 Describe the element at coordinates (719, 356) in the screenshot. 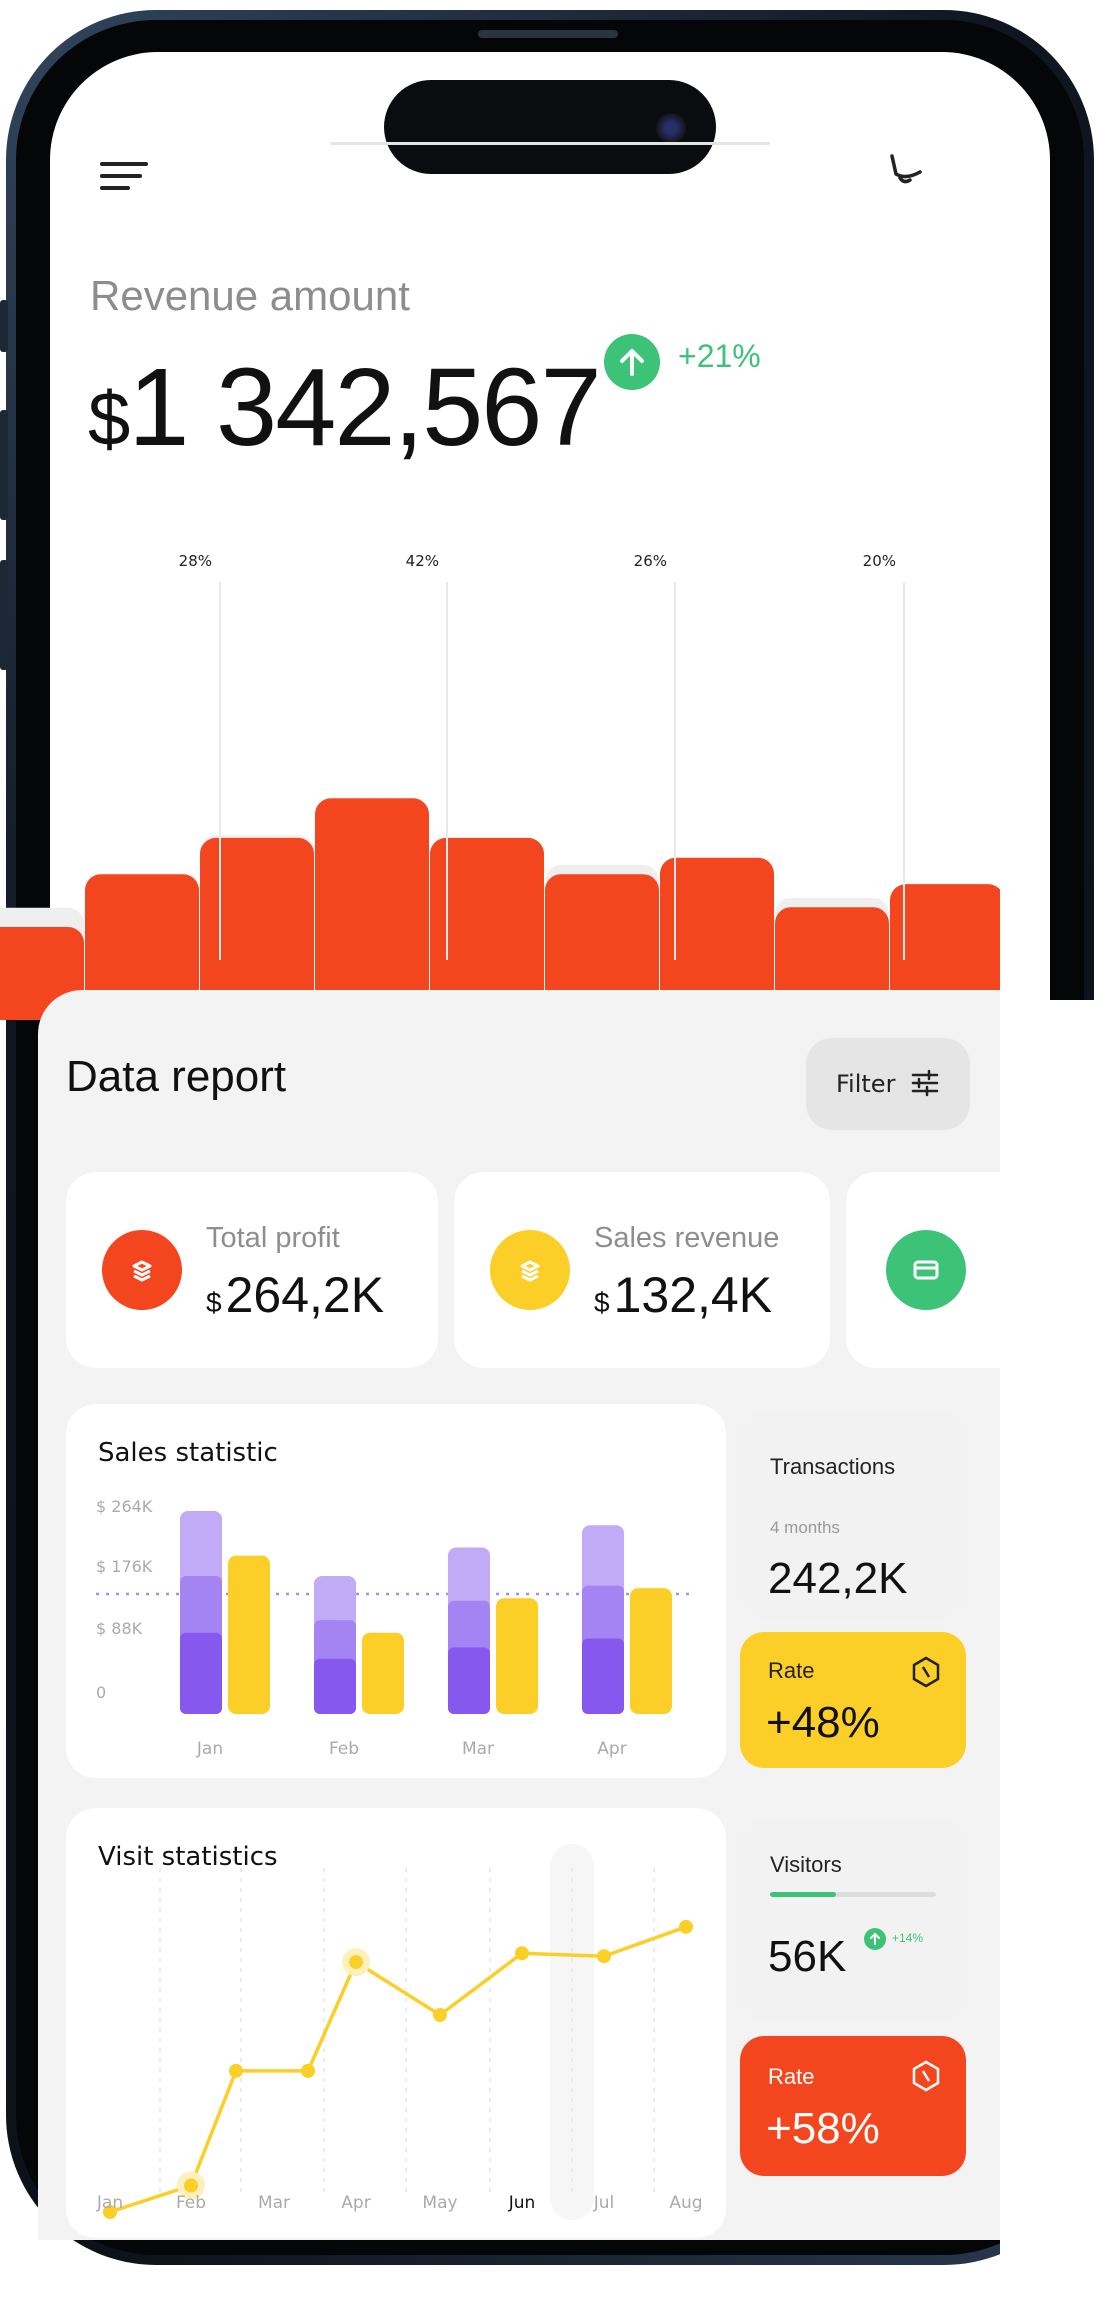

I see `revenue-change: +21%` at that location.